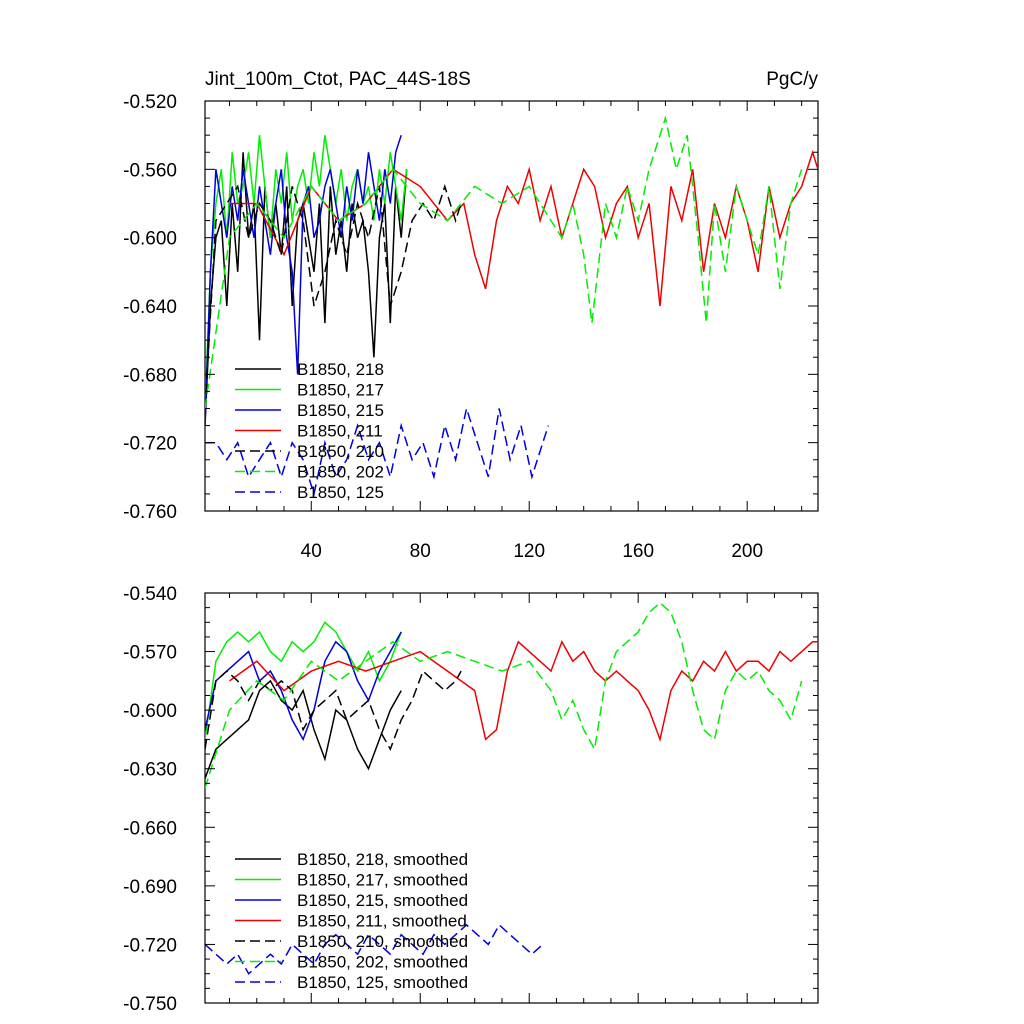 The height and width of the screenshot is (1024, 1024). I want to click on series-line-b1850-125-smoothed, so click(374, 949).